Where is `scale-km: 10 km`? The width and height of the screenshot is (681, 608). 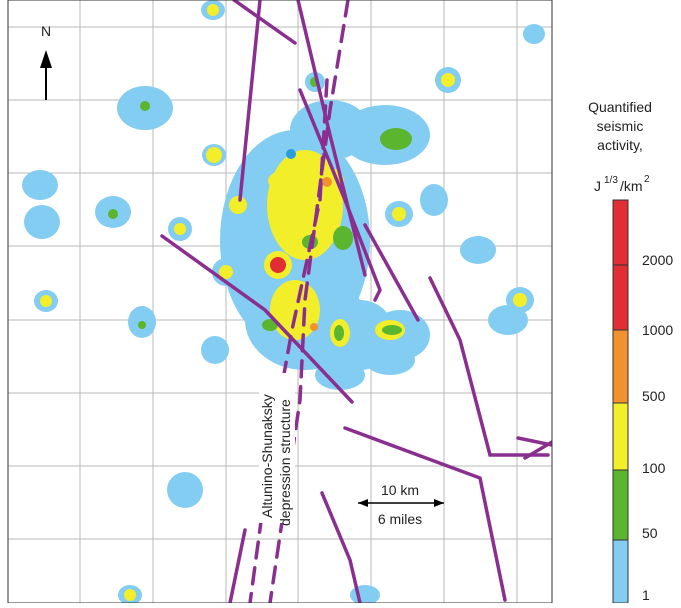 scale-km: 10 km is located at coordinates (400, 490).